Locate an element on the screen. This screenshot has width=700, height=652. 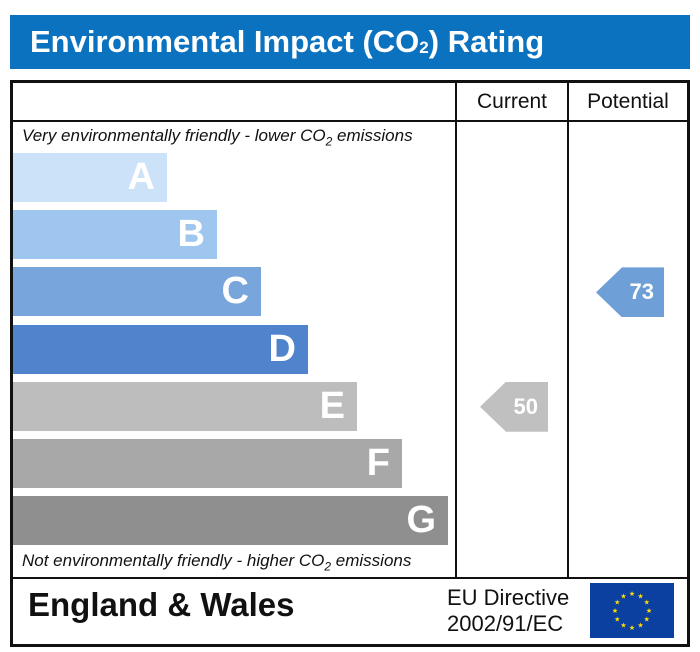
column-header-potential: Potential is located at coordinates (628, 101).